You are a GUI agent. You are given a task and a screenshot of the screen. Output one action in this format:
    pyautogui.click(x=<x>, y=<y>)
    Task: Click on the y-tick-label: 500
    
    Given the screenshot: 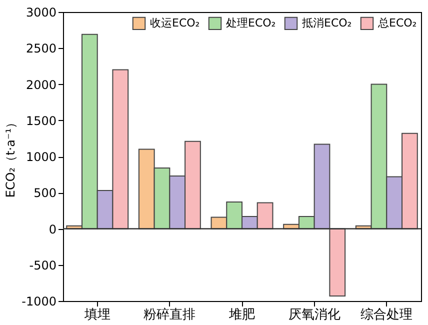 What is the action you would take?
    pyautogui.click(x=45, y=193)
    